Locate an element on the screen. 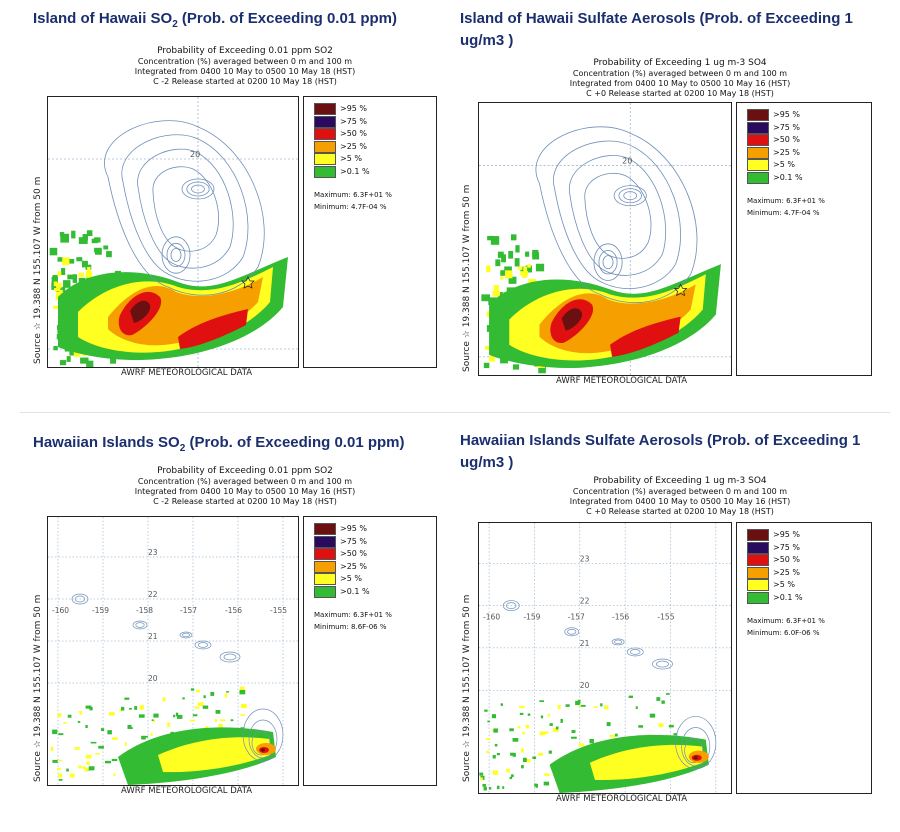  legend-minimum: Minimum: 4.7F-04 % is located at coordinates (783, 213).